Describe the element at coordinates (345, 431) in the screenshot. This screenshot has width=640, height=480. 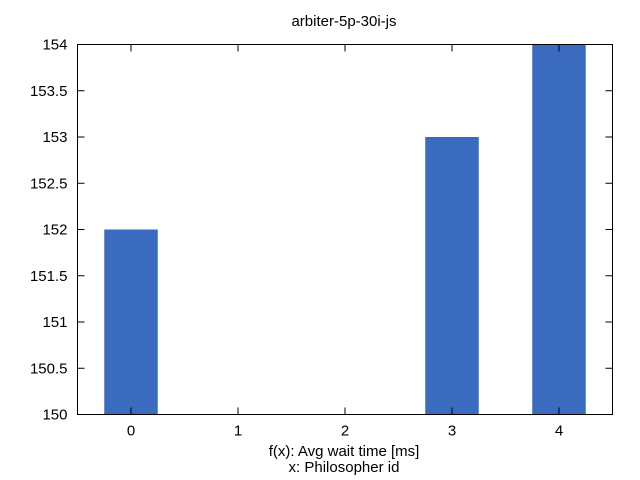
I see `x-tick-label: 2` at that location.